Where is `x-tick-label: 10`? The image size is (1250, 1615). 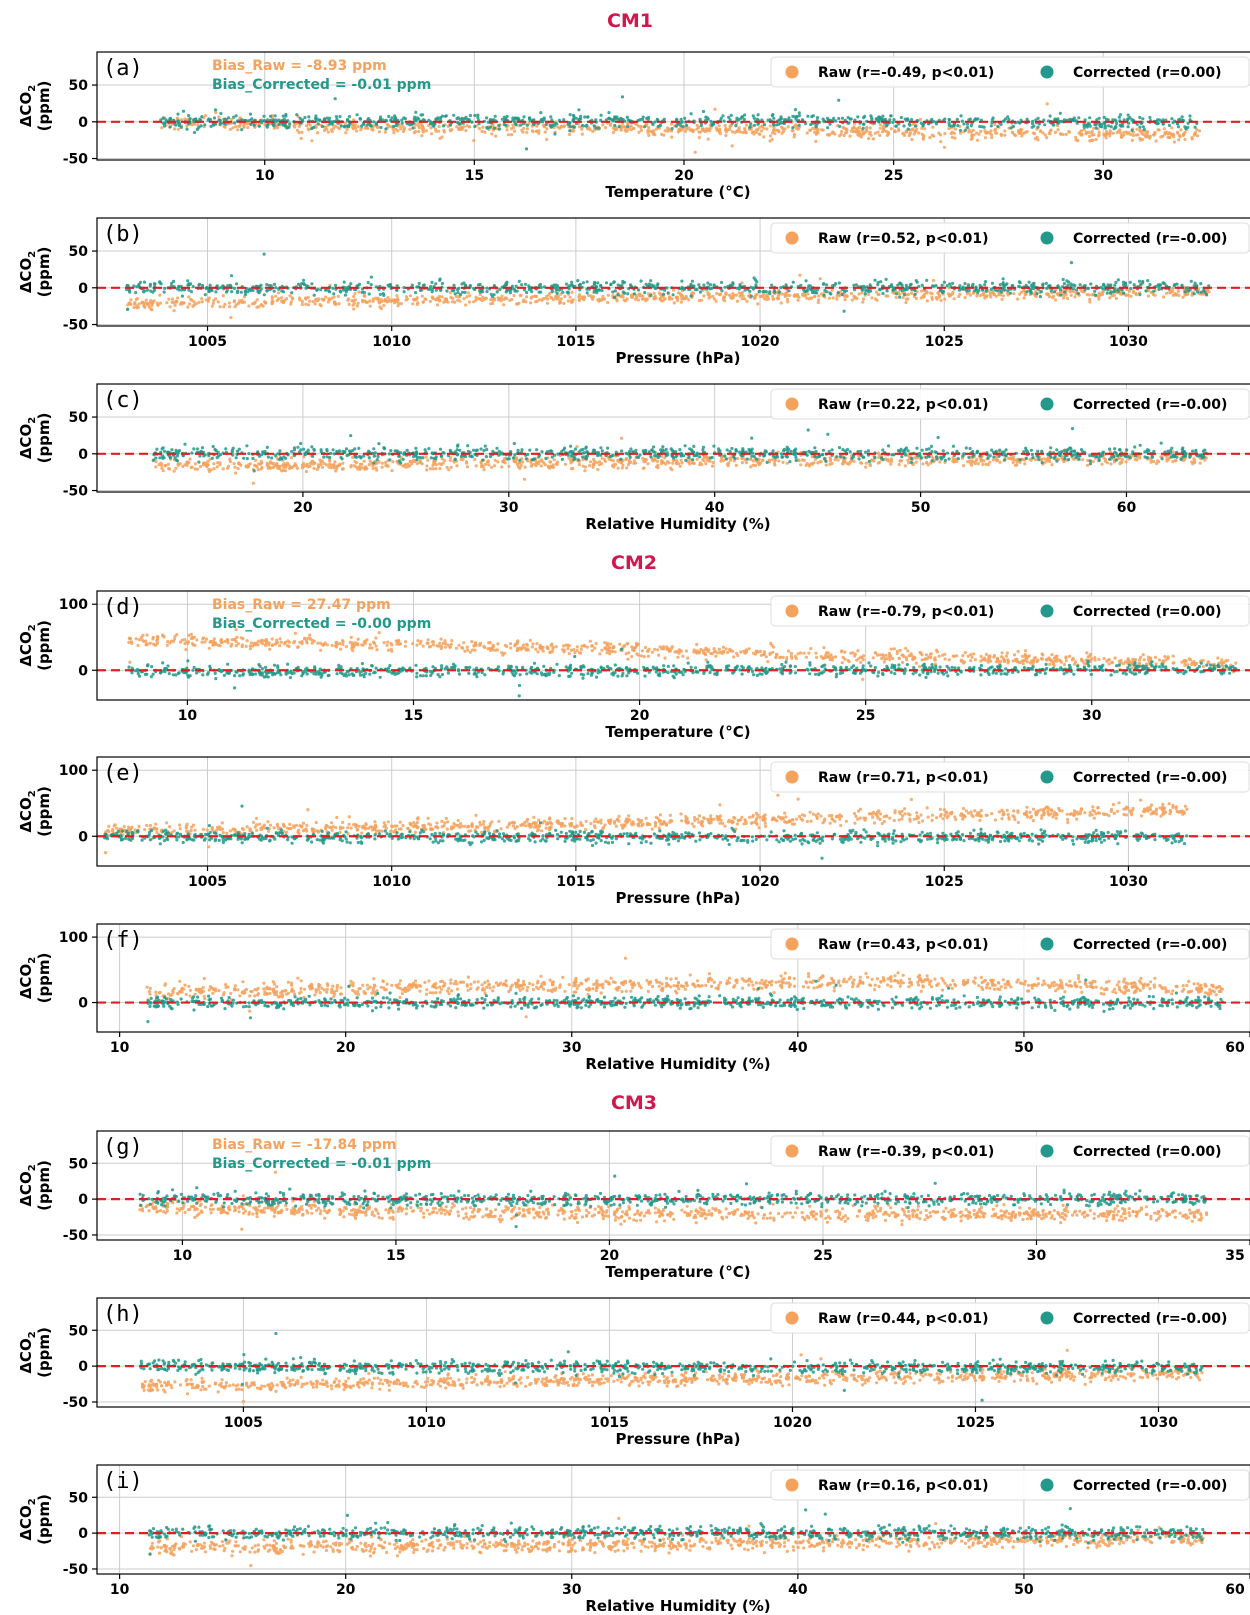 x-tick-label: 10 is located at coordinates (265, 176).